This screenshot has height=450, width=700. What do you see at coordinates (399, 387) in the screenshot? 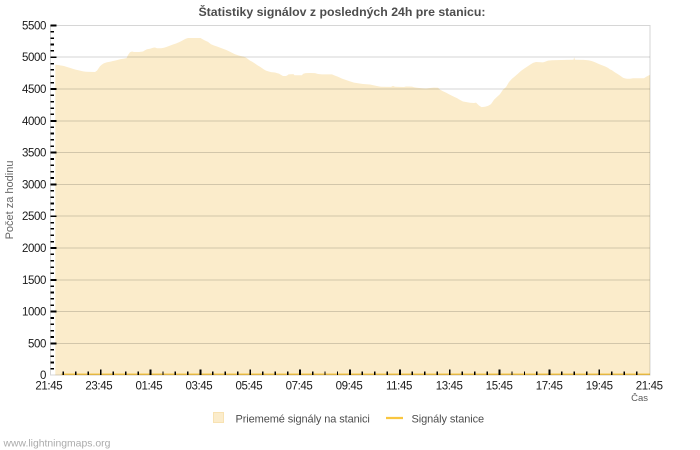
I see `svg-text: 11:45` at bounding box center [399, 387].